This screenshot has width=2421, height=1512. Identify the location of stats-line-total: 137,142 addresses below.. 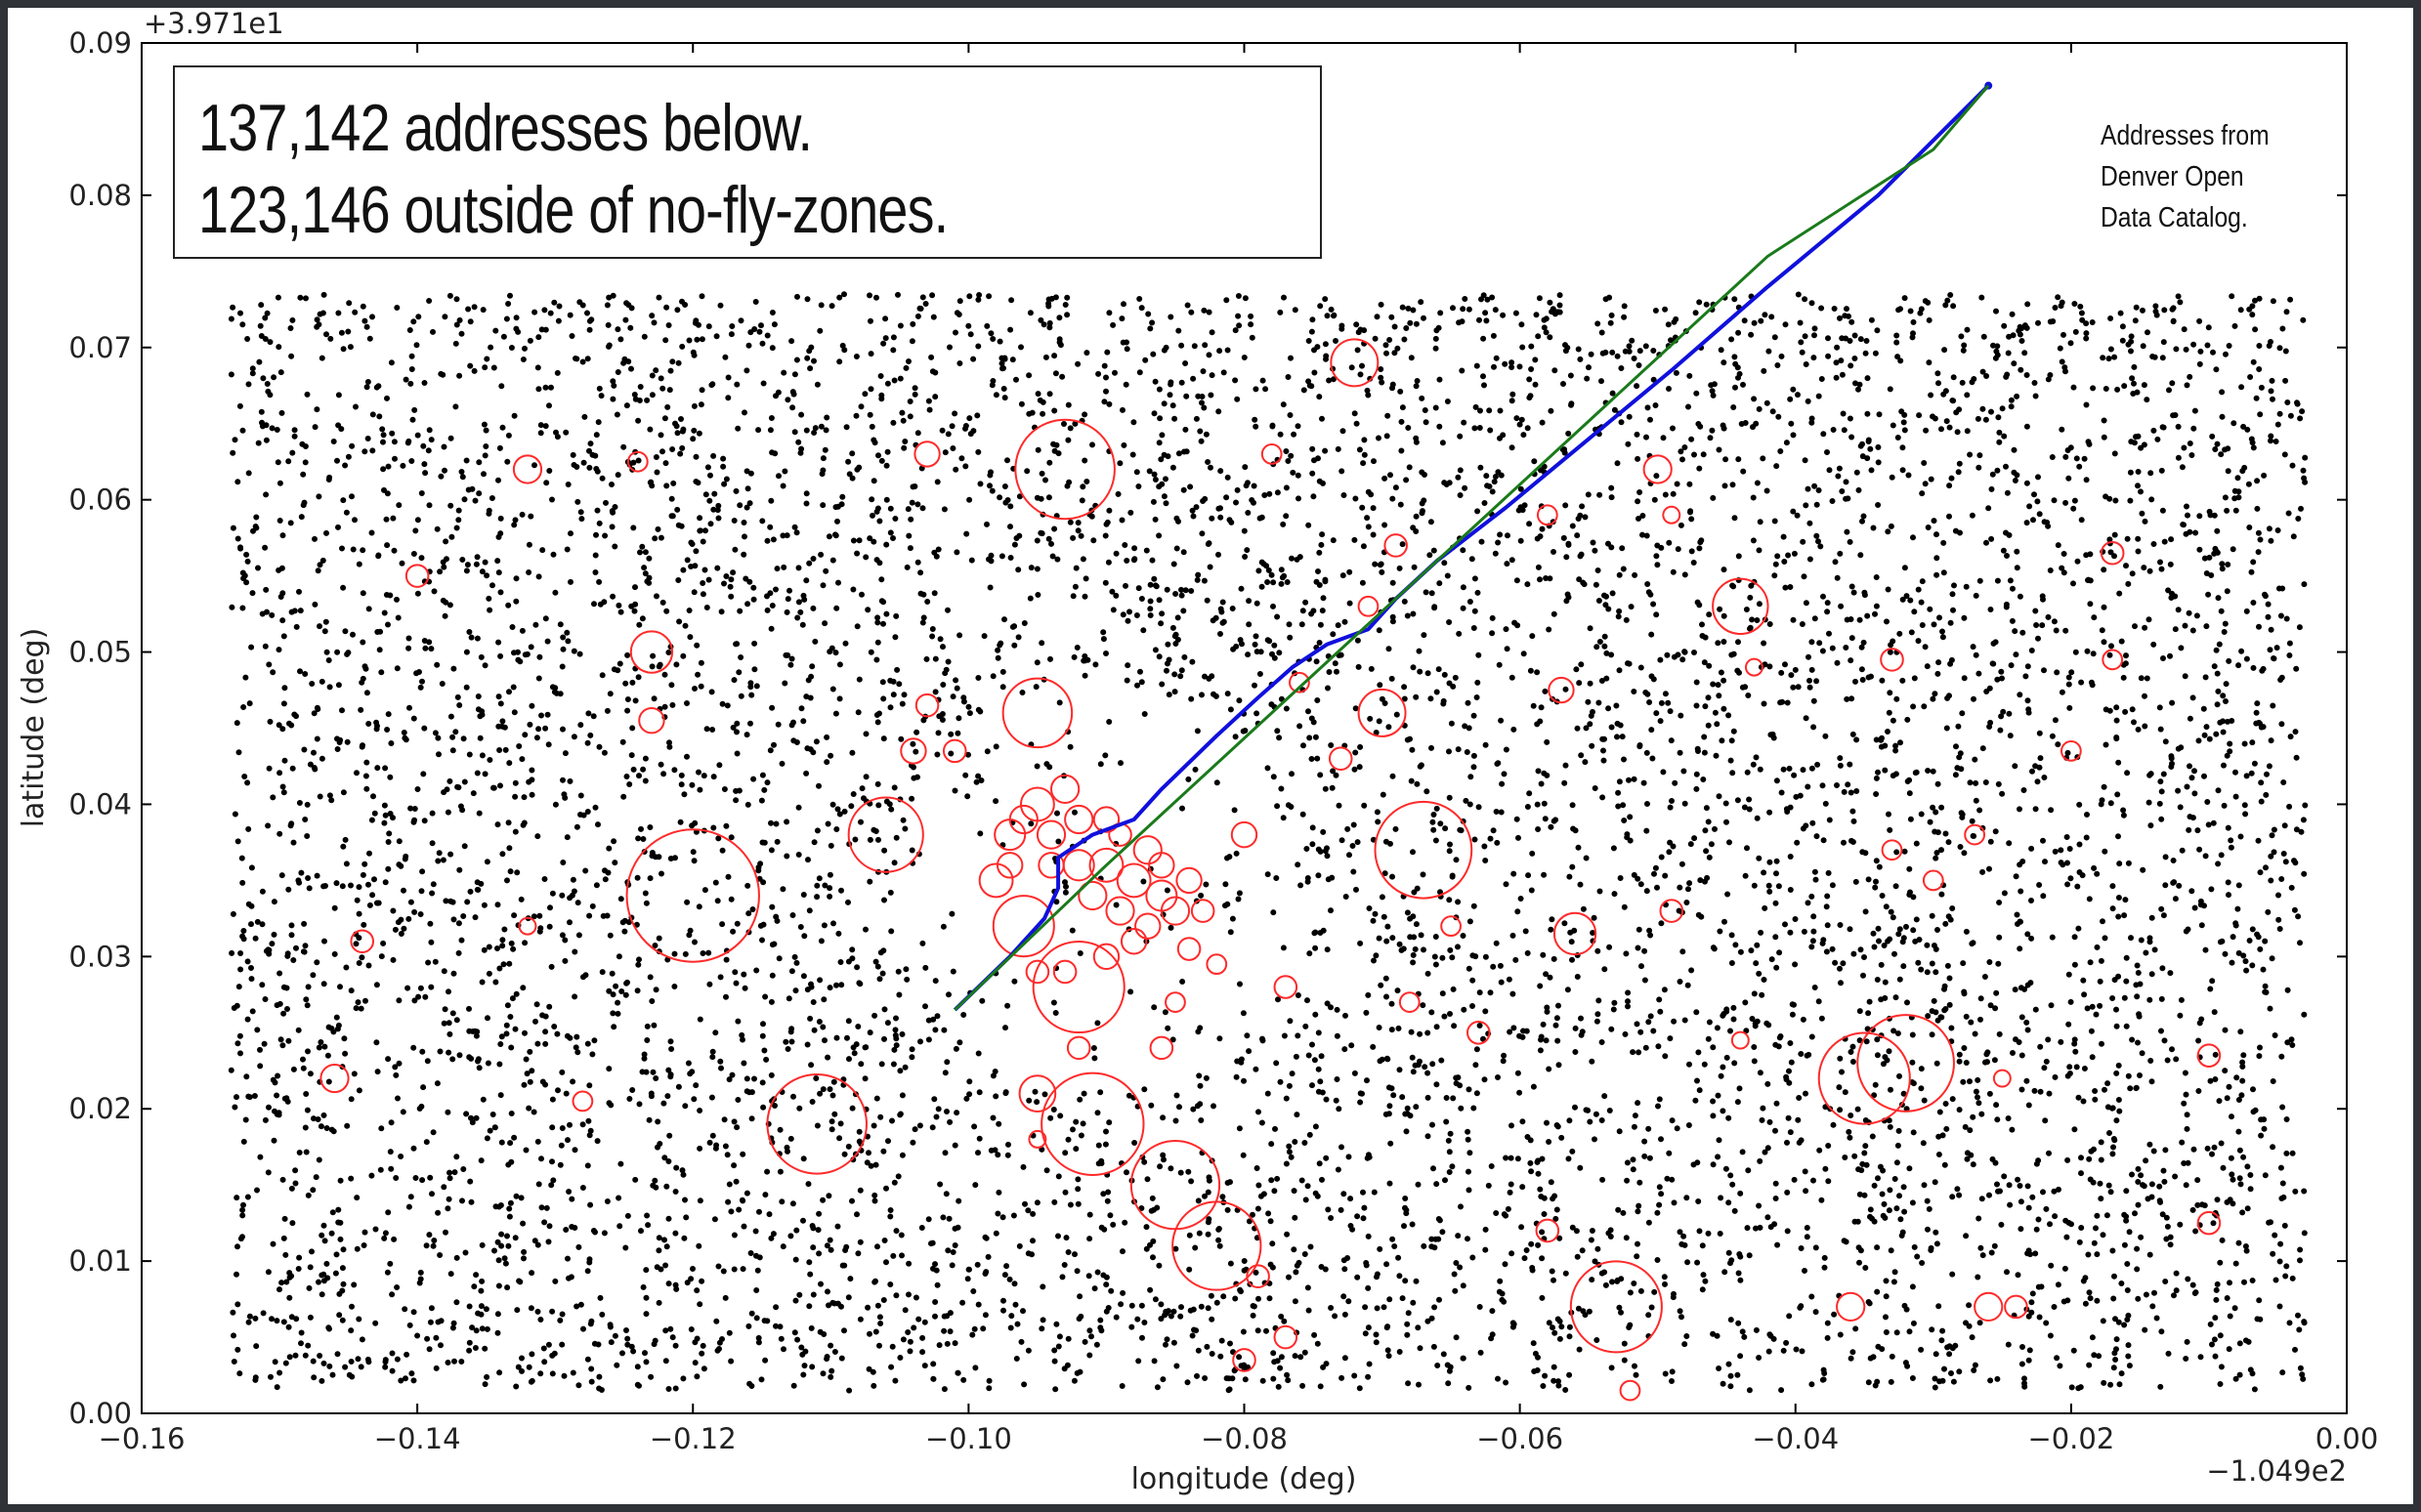
(505, 128).